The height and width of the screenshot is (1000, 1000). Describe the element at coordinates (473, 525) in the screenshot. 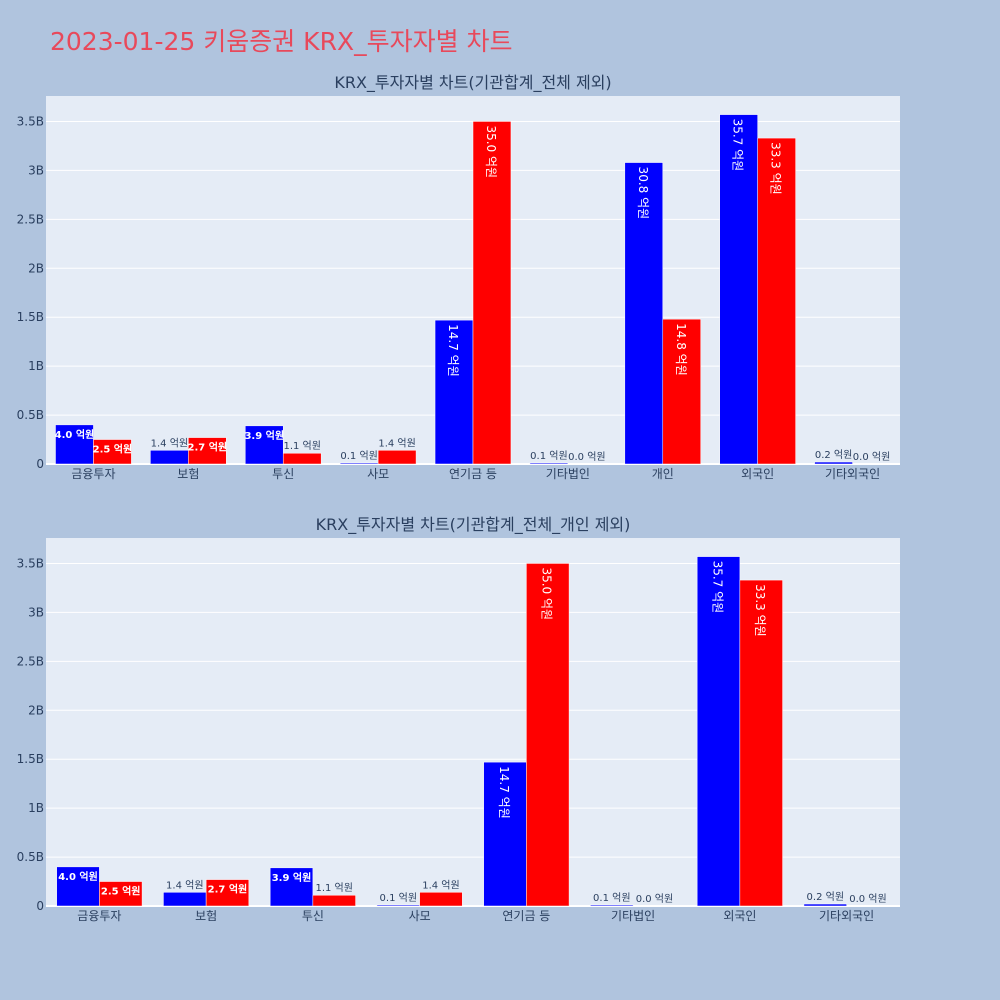

I see `chart-title: KRX_투자자별 차트(기관합계_전체_개인 제외)` at that location.